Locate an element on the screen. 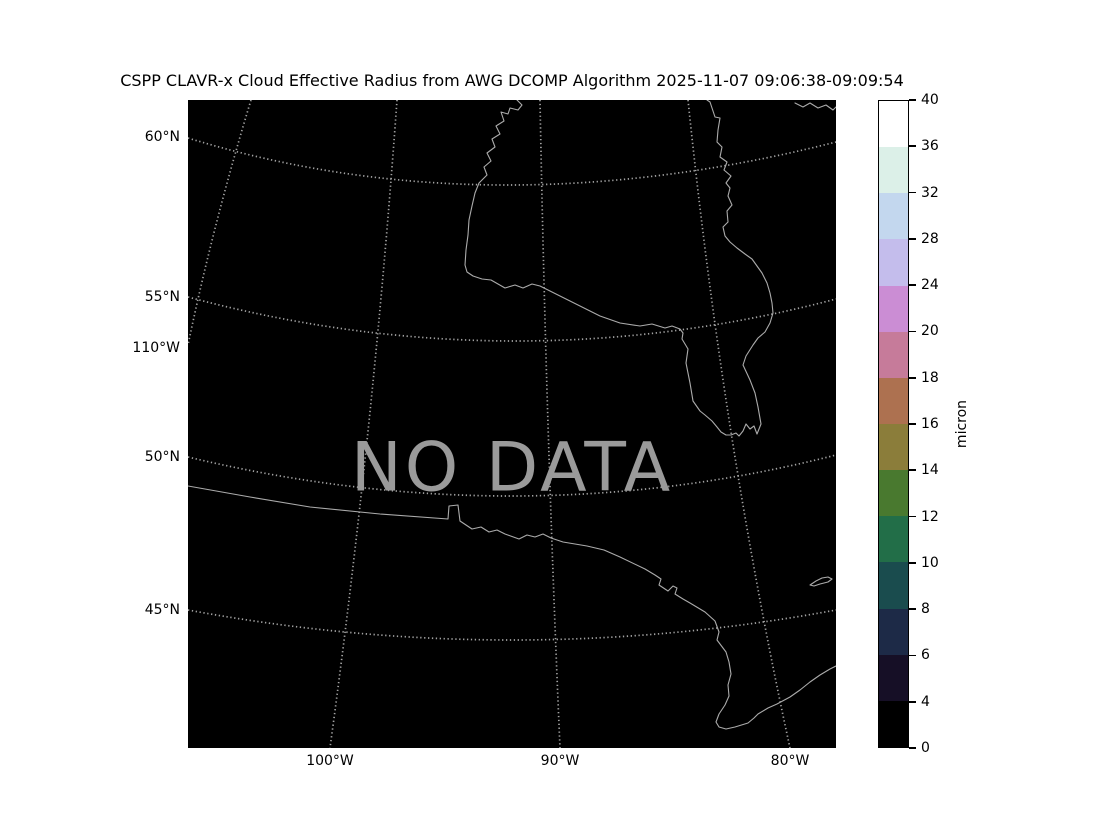 This screenshot has width=1120, height=840. x-axis-label-90W: 90°W is located at coordinates (560, 761).